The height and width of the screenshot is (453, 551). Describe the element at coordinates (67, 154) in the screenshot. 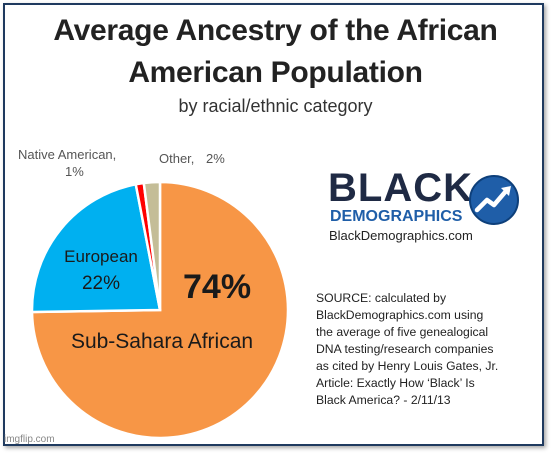

I see `label-name-native-american: Native American,` at that location.